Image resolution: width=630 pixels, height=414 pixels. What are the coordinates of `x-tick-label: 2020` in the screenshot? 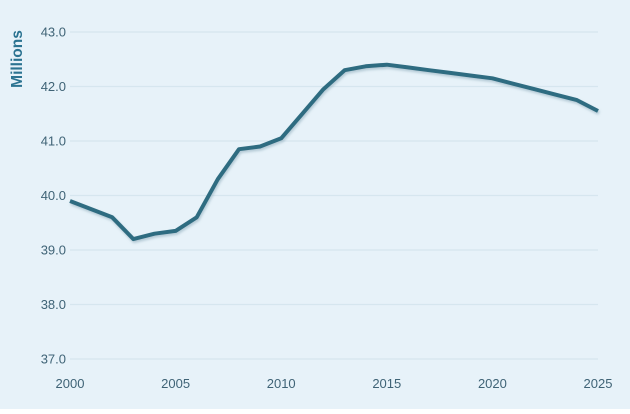 It's located at (492, 383).